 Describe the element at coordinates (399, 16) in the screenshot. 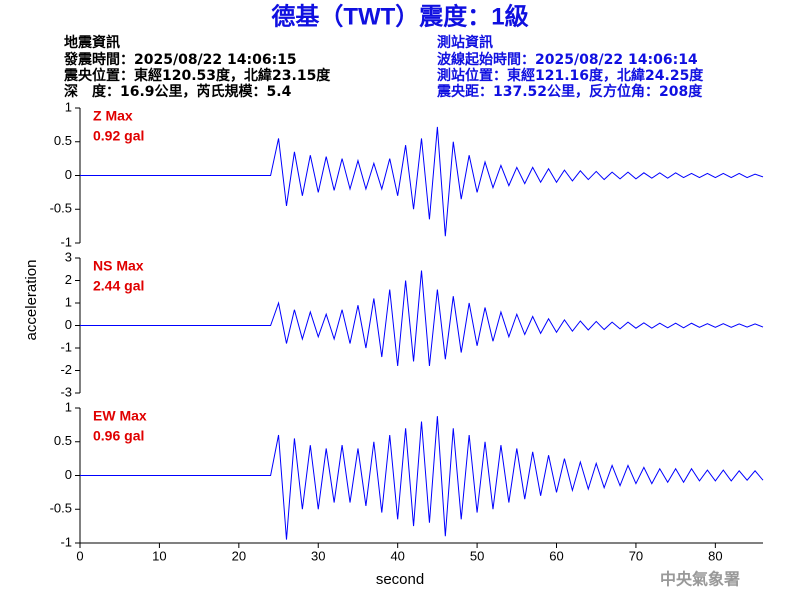

I see `title: 德基（TWT）震度：1級` at that location.